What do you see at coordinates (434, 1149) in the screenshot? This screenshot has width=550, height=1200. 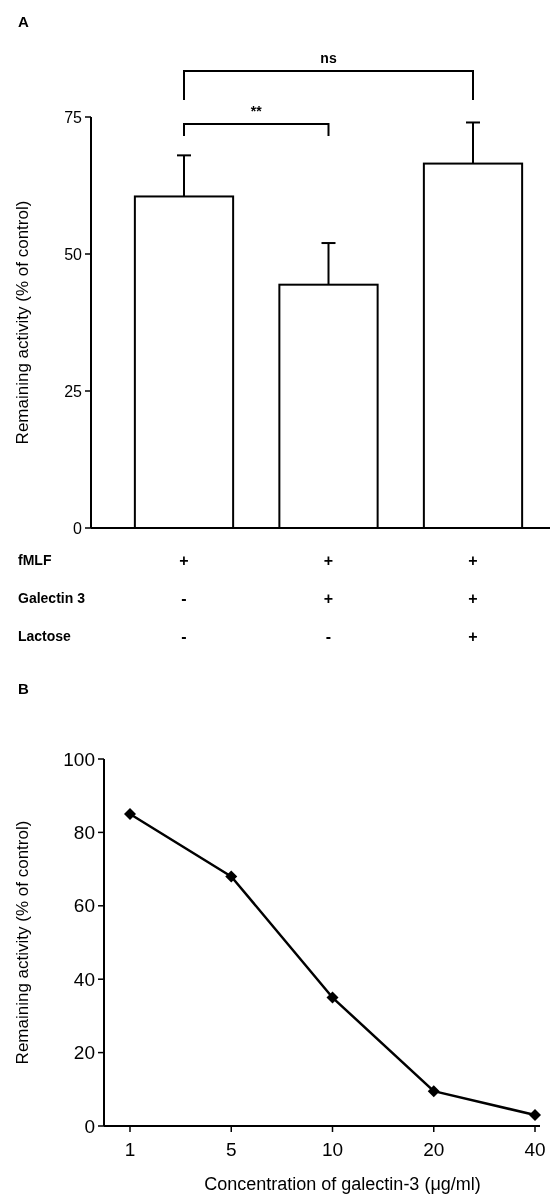 I see `x-tick-label: 20` at bounding box center [434, 1149].